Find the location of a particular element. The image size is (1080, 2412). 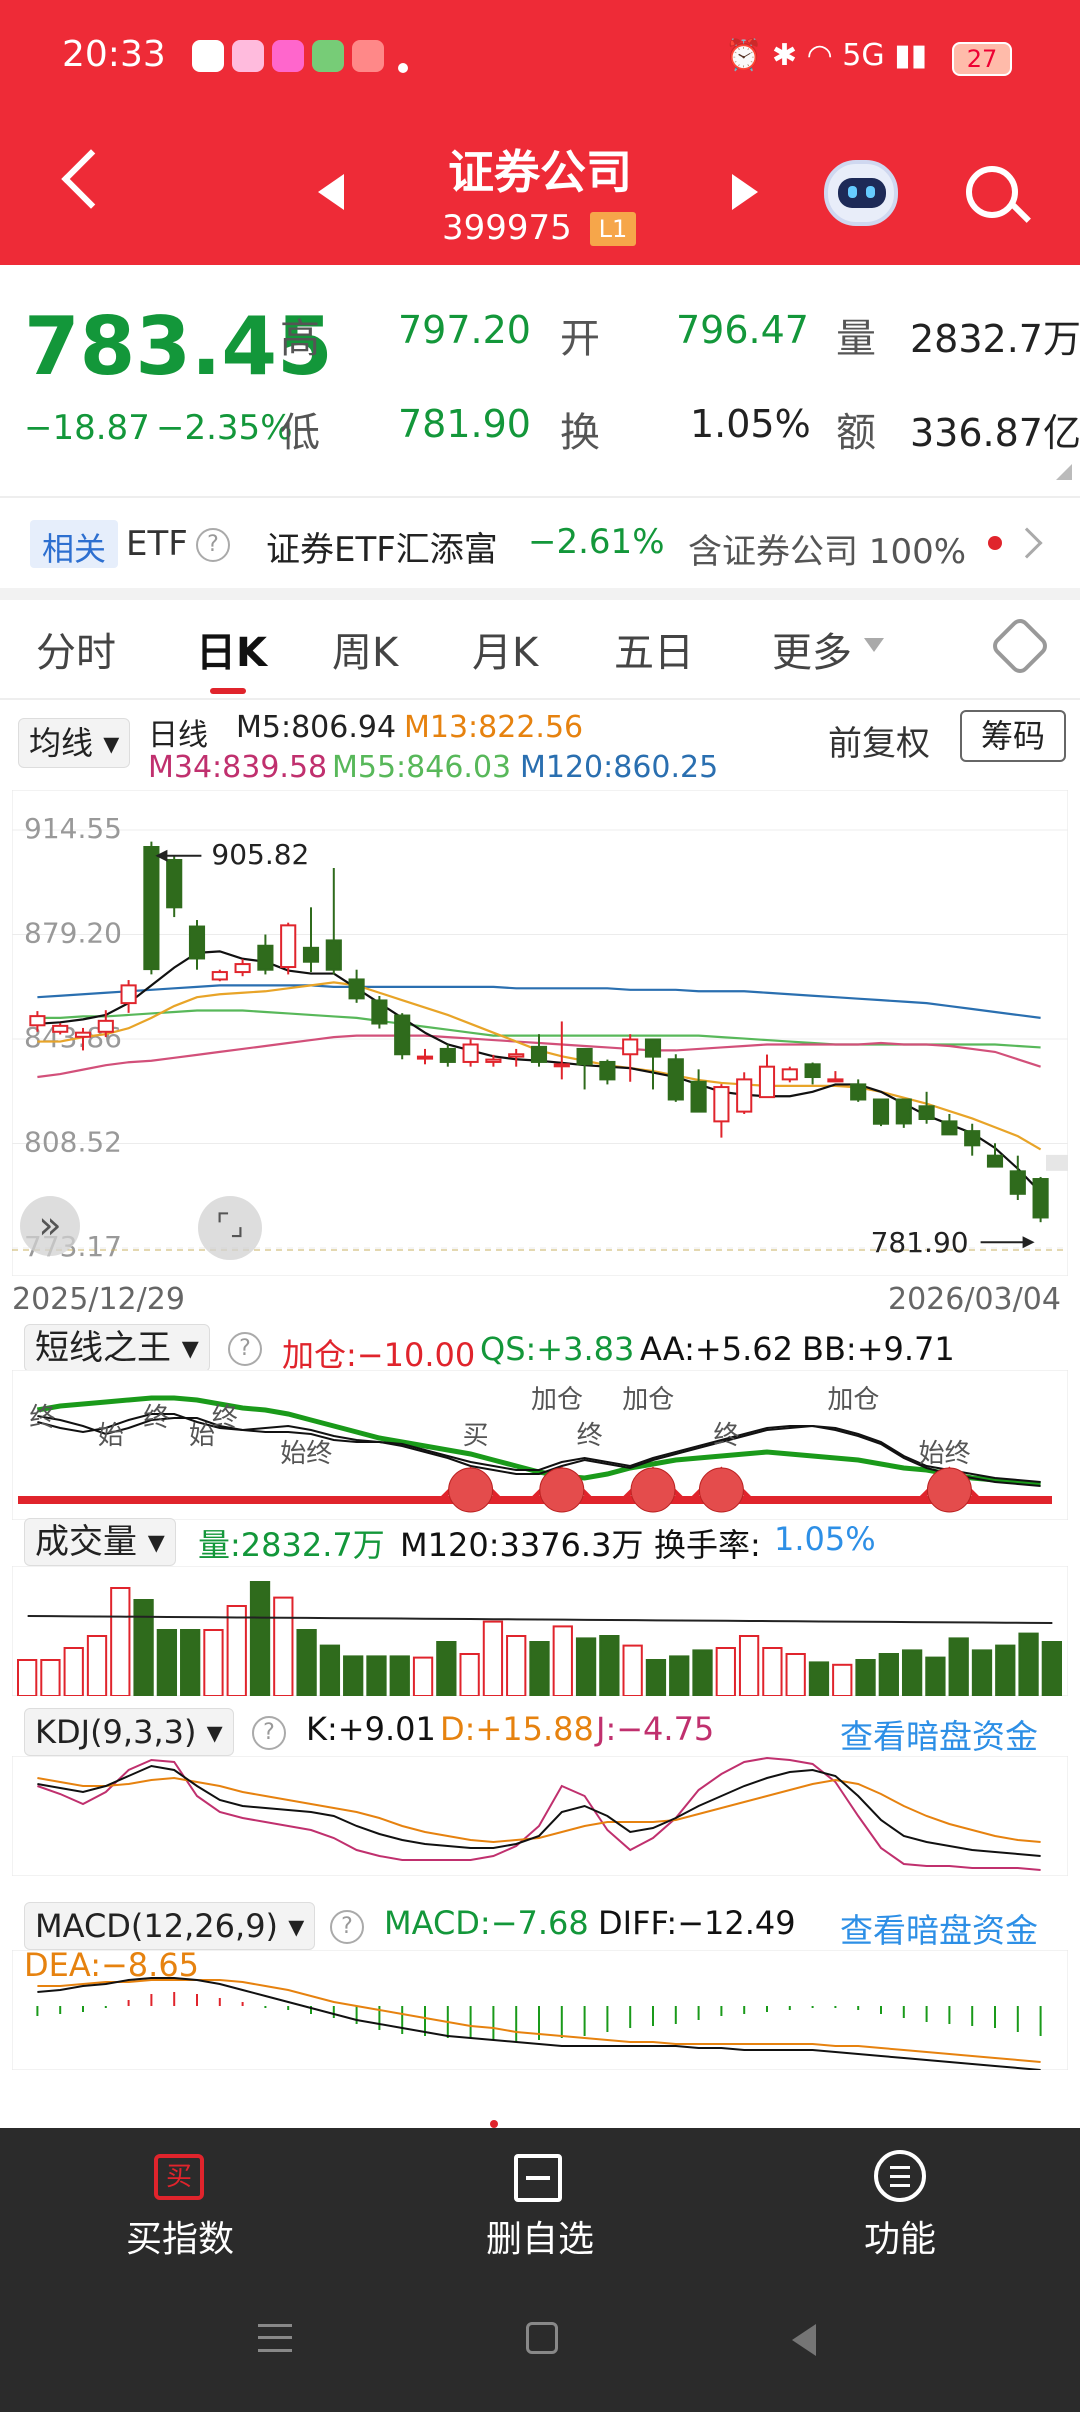

kdj-j: J:−4.75 is located at coordinates (655, 1729).